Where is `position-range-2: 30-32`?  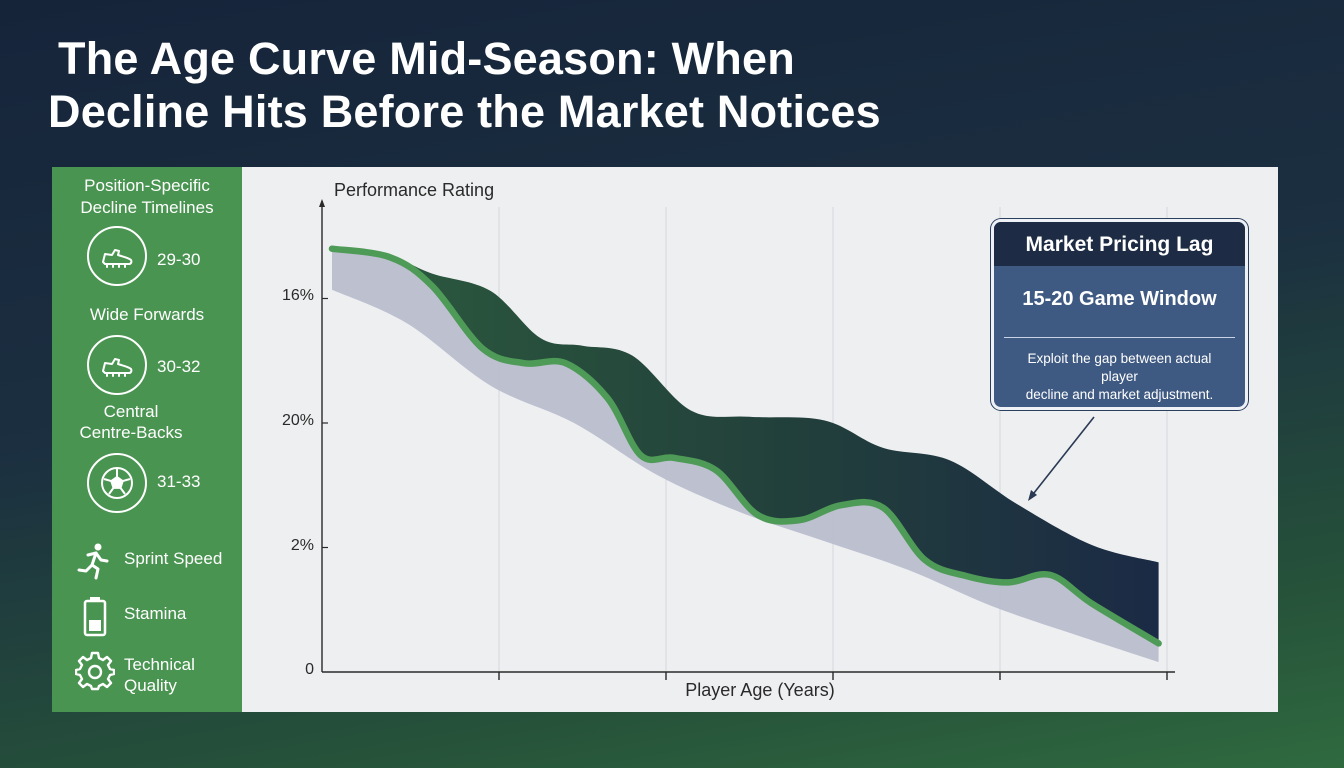 position-range-2: 30-32 is located at coordinates (179, 366).